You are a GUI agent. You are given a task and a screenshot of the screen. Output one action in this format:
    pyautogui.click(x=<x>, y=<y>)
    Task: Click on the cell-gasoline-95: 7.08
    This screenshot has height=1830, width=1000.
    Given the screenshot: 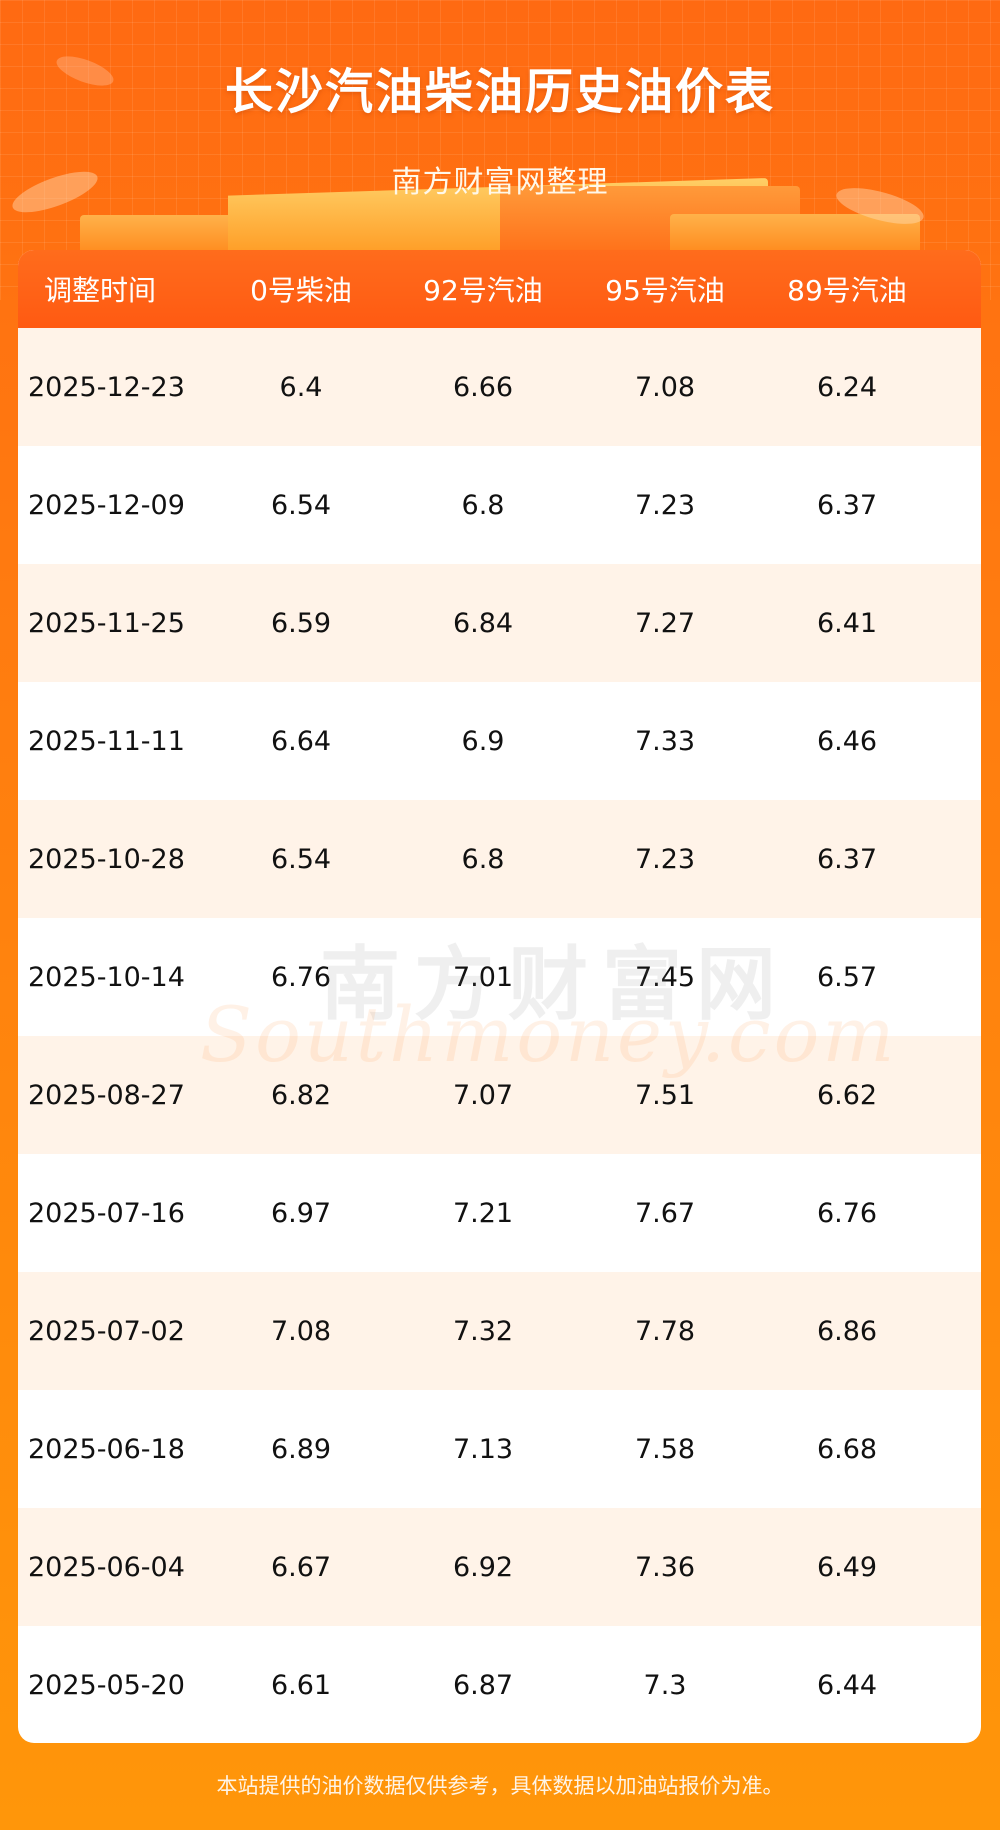 What is the action you would take?
    pyautogui.click(x=665, y=387)
    